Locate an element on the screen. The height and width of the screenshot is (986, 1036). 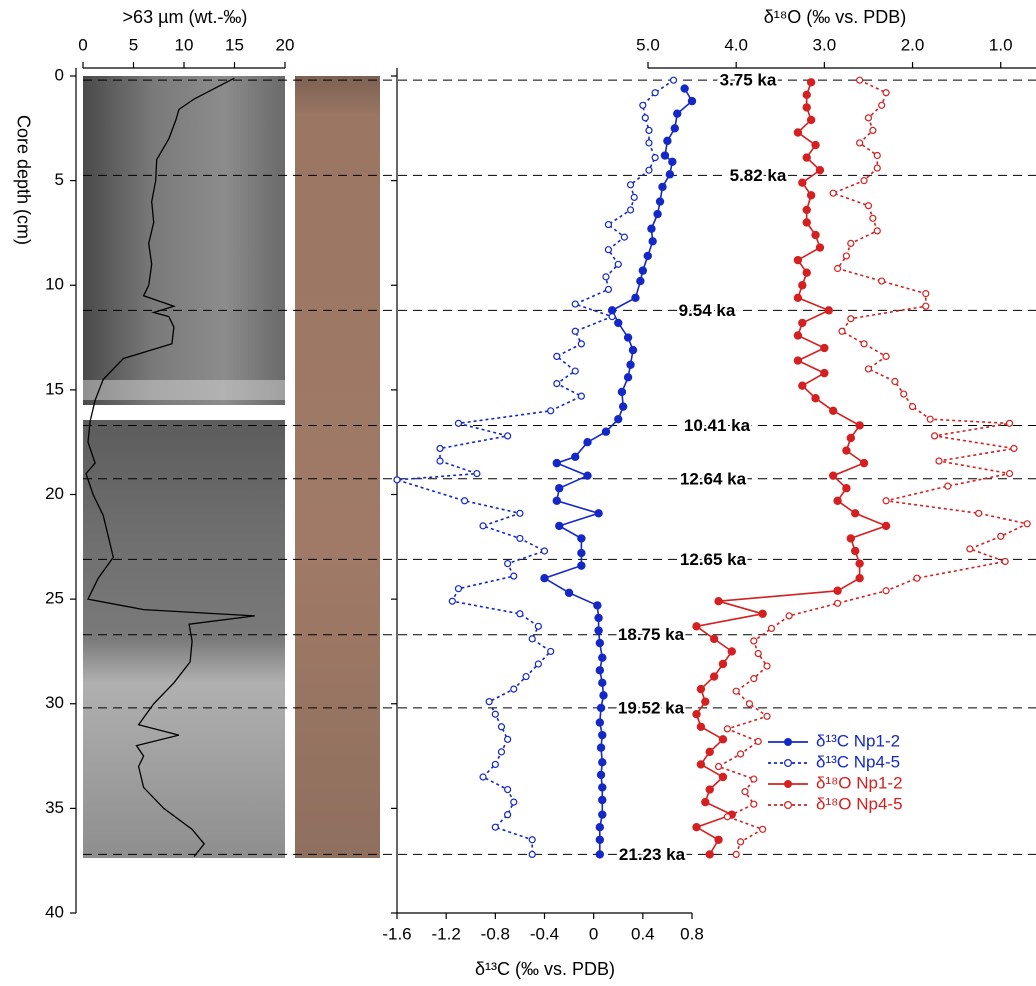
age-label: 5.82 ka is located at coordinates (758, 175).